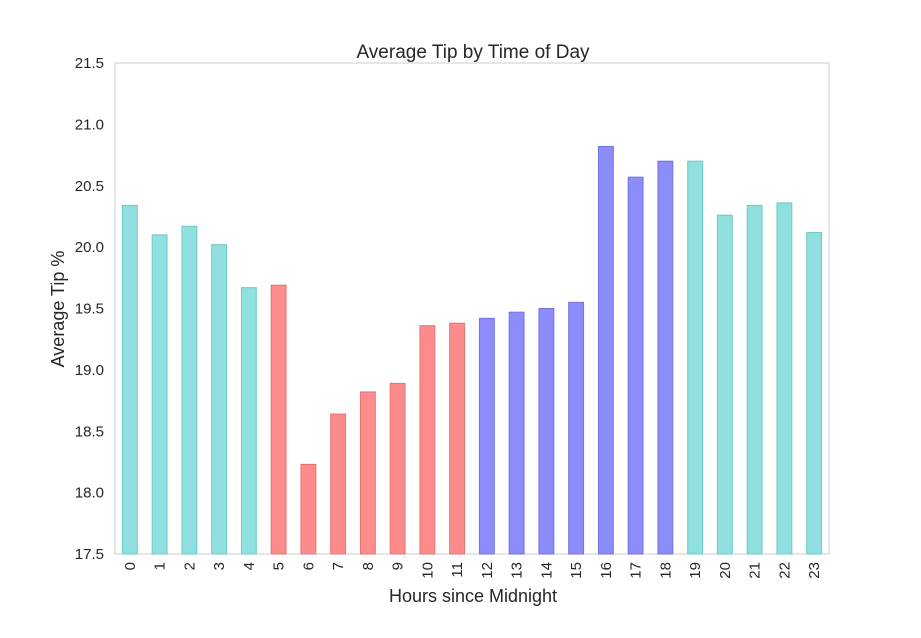 This screenshot has height=638, width=921. I want to click on x-tick-label: 10, so click(427, 570).